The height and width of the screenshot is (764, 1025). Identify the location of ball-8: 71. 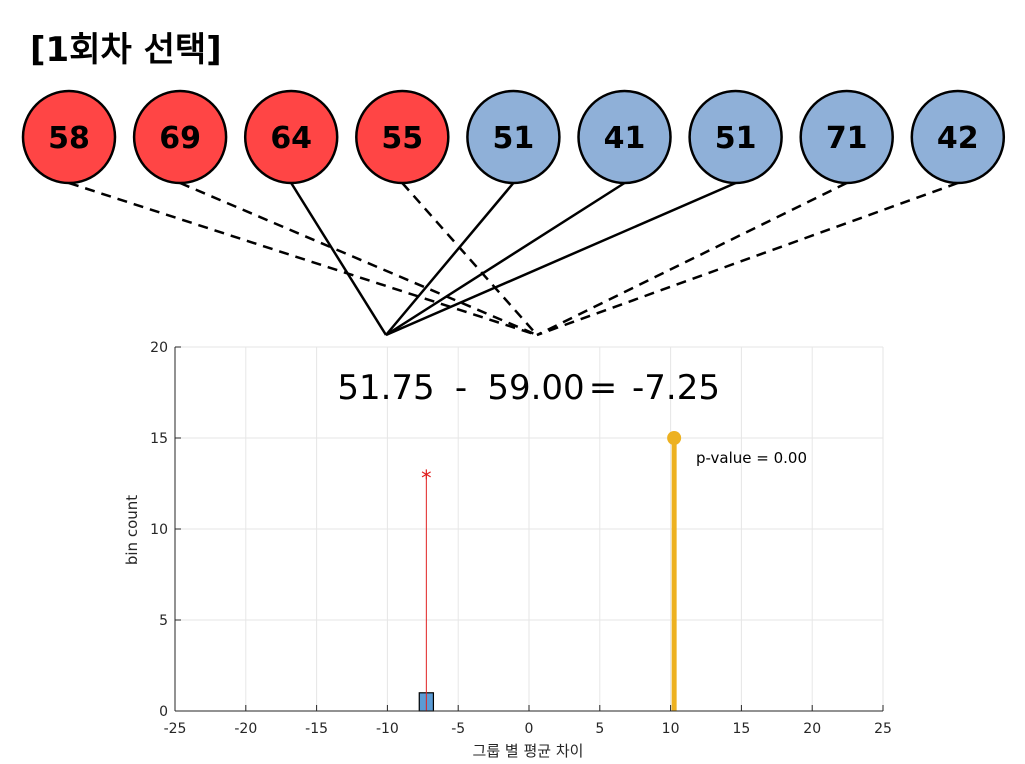
(846, 137).